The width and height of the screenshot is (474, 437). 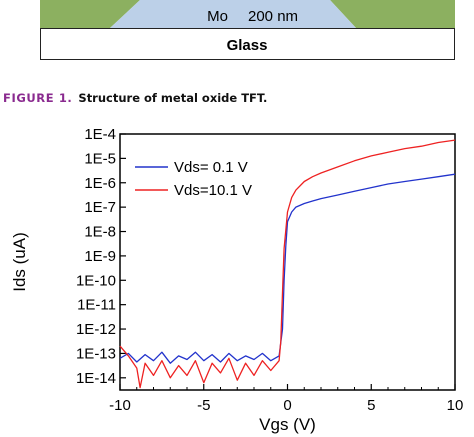 What do you see at coordinates (392, 14) in the screenshot?
I see `green-layer-right` at bounding box center [392, 14].